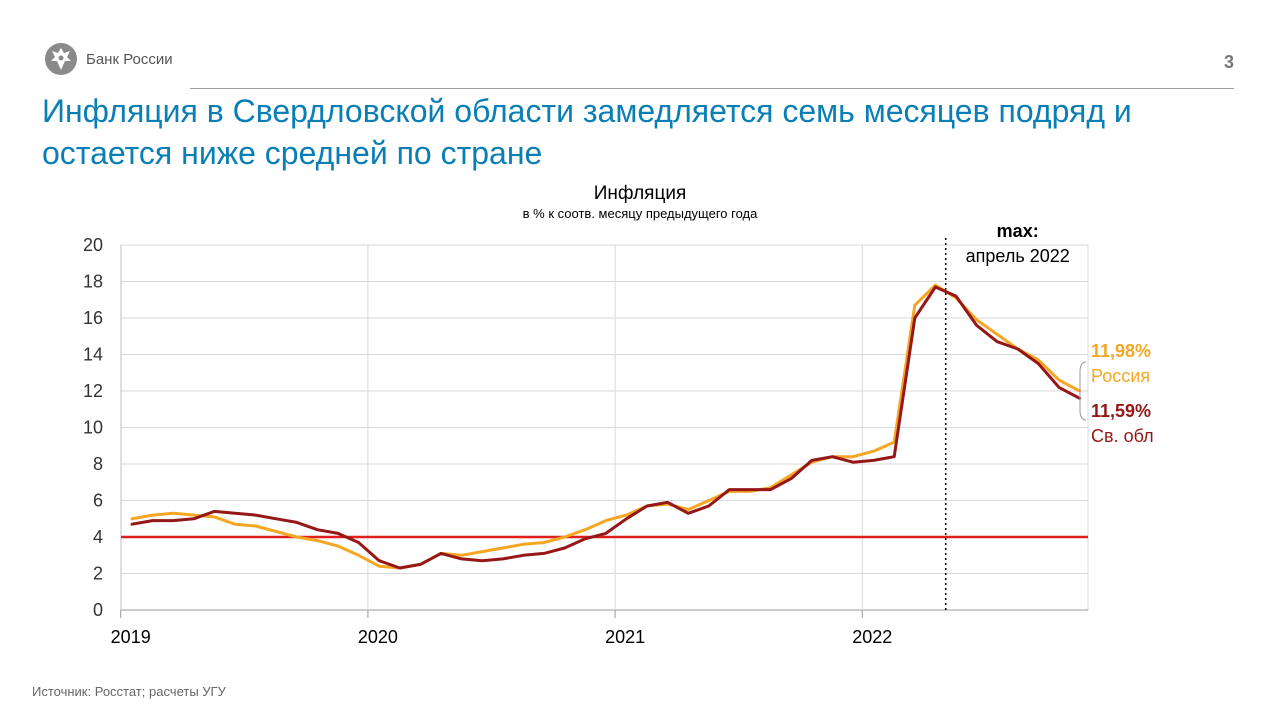 This screenshot has width=1278, height=716. I want to click on y-tick-label: 20, so click(93, 245).